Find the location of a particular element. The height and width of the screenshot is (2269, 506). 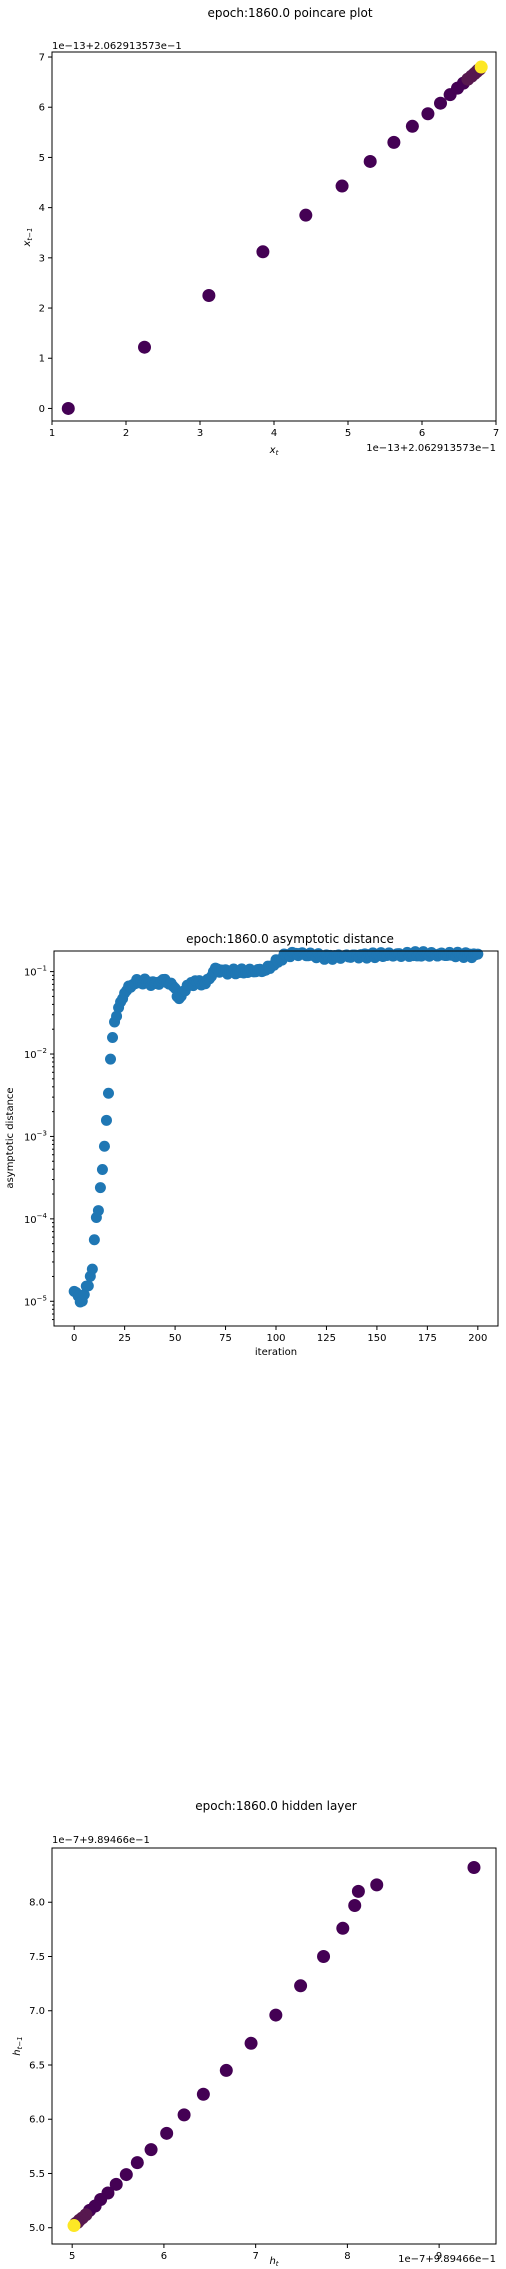

c1-y-tick-label: 7 is located at coordinates (42, 58).